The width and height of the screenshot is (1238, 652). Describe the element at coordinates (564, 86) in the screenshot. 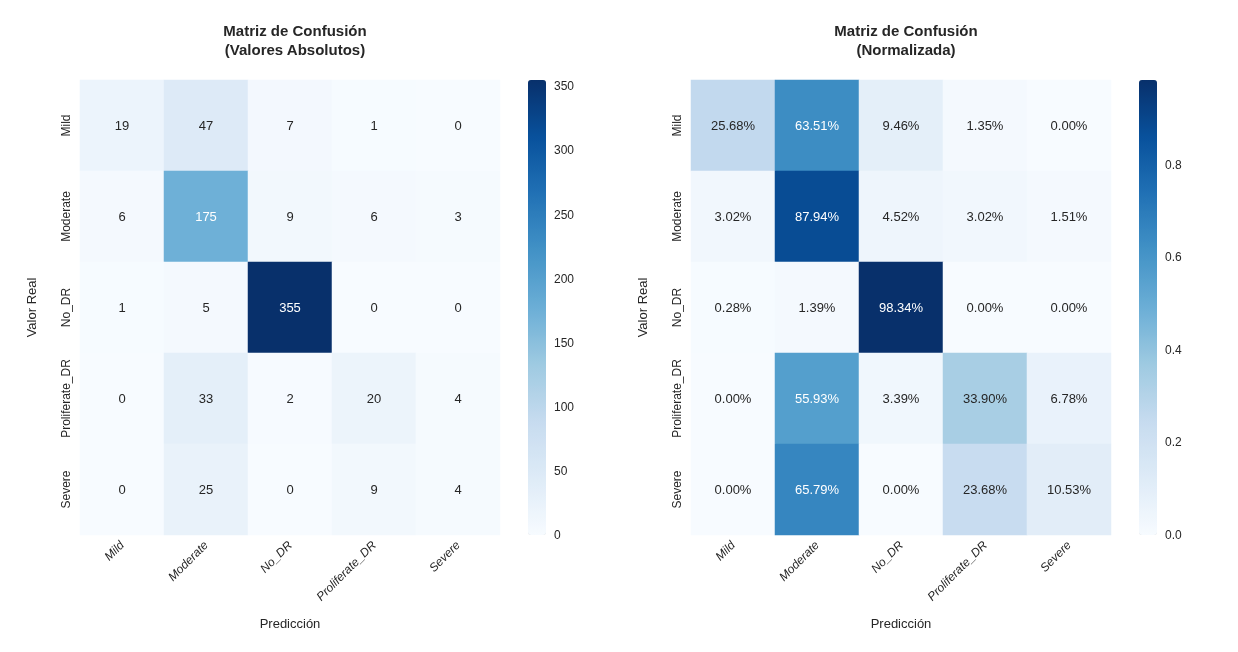

I see `color-bar-label: 350` at that location.